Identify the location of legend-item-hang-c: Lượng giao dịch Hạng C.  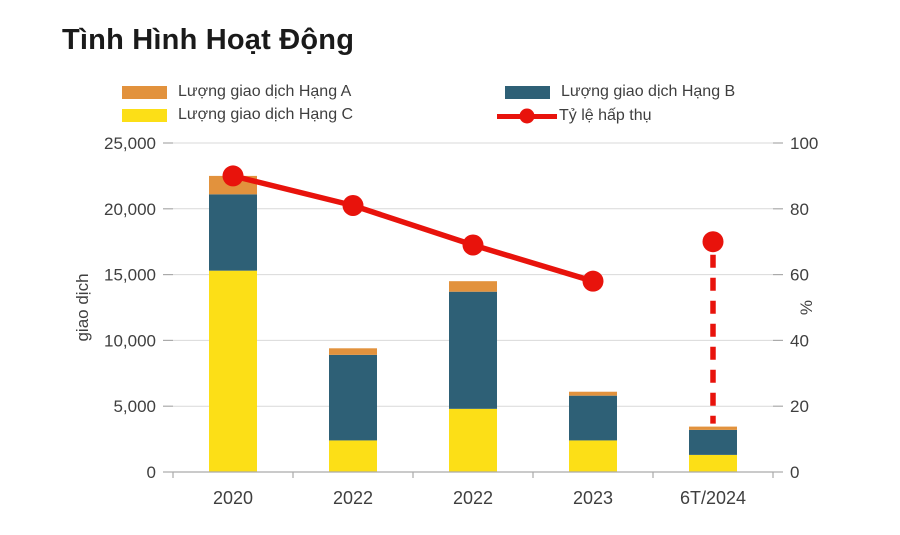
(237, 115).